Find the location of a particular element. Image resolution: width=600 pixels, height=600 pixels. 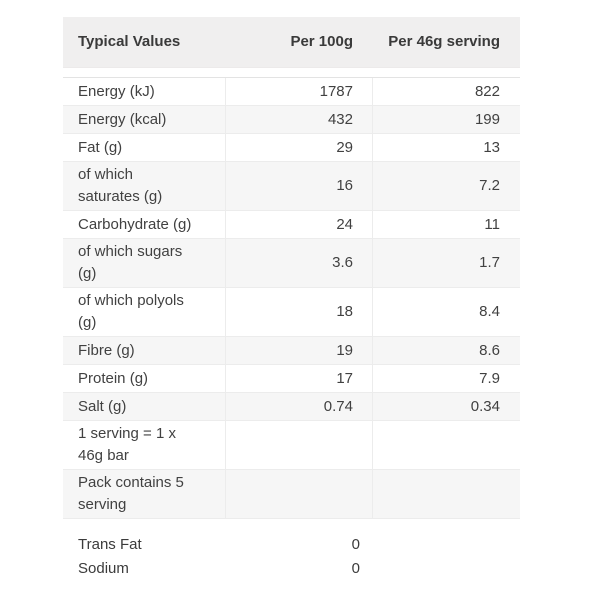

value-per-serving-cell: 8.4 is located at coordinates (446, 312).